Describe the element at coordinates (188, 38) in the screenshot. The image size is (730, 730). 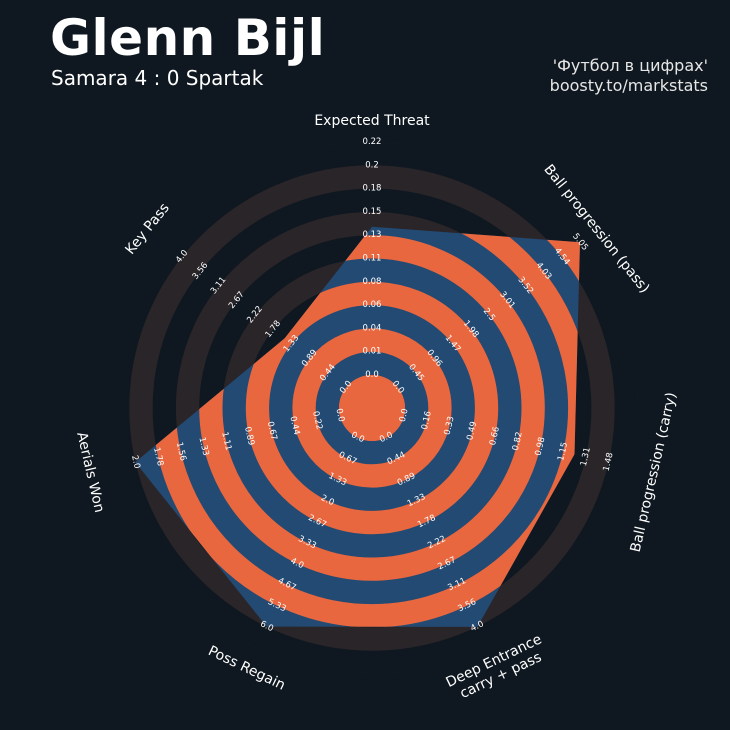
I see `player-name-title: Glenn Bijl` at that location.